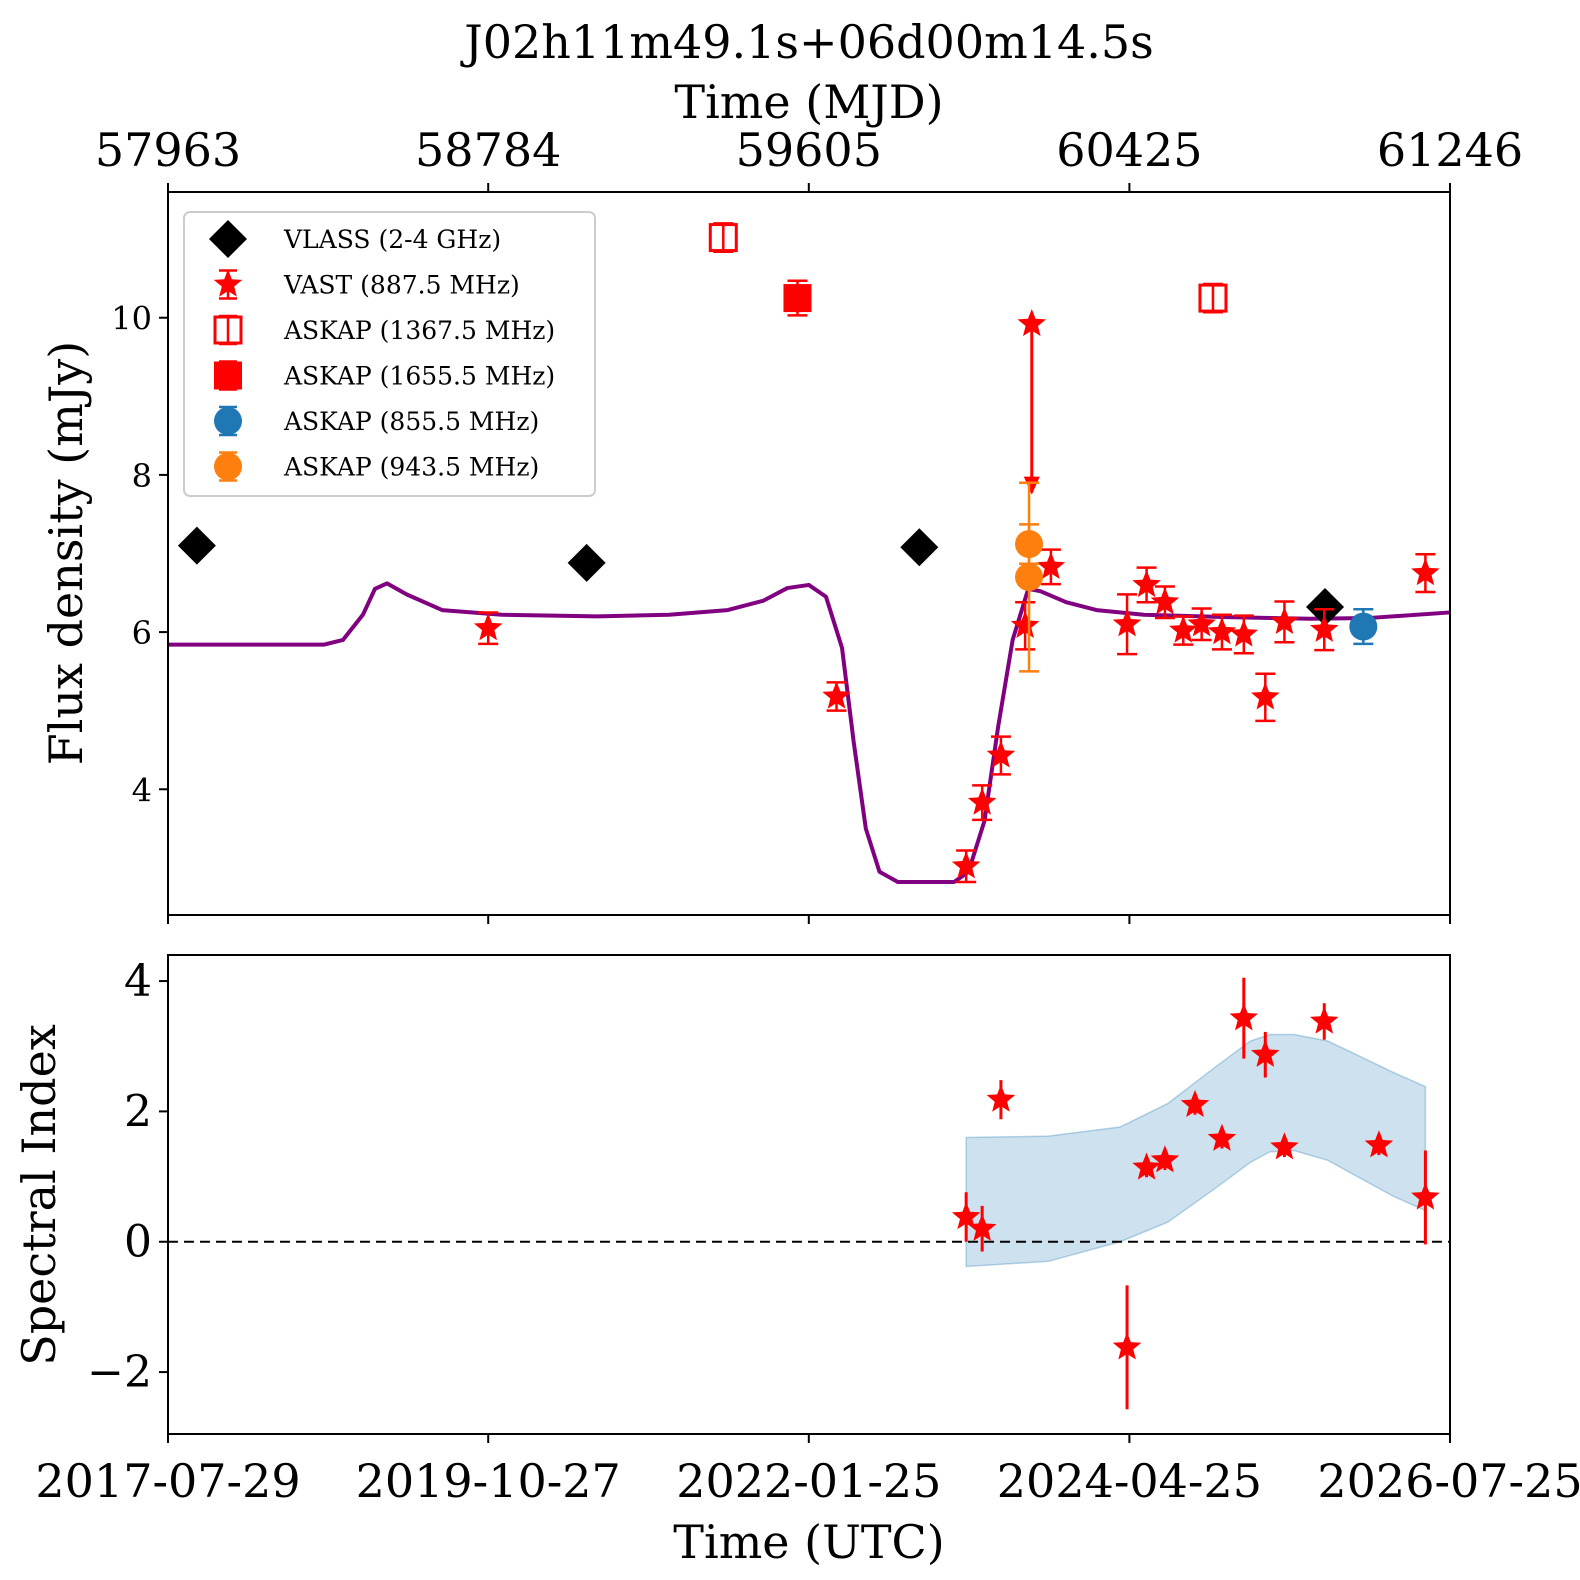  Describe the element at coordinates (138, 1111) in the screenshot. I see `bottom-y-tick-label-2: 2` at that location.